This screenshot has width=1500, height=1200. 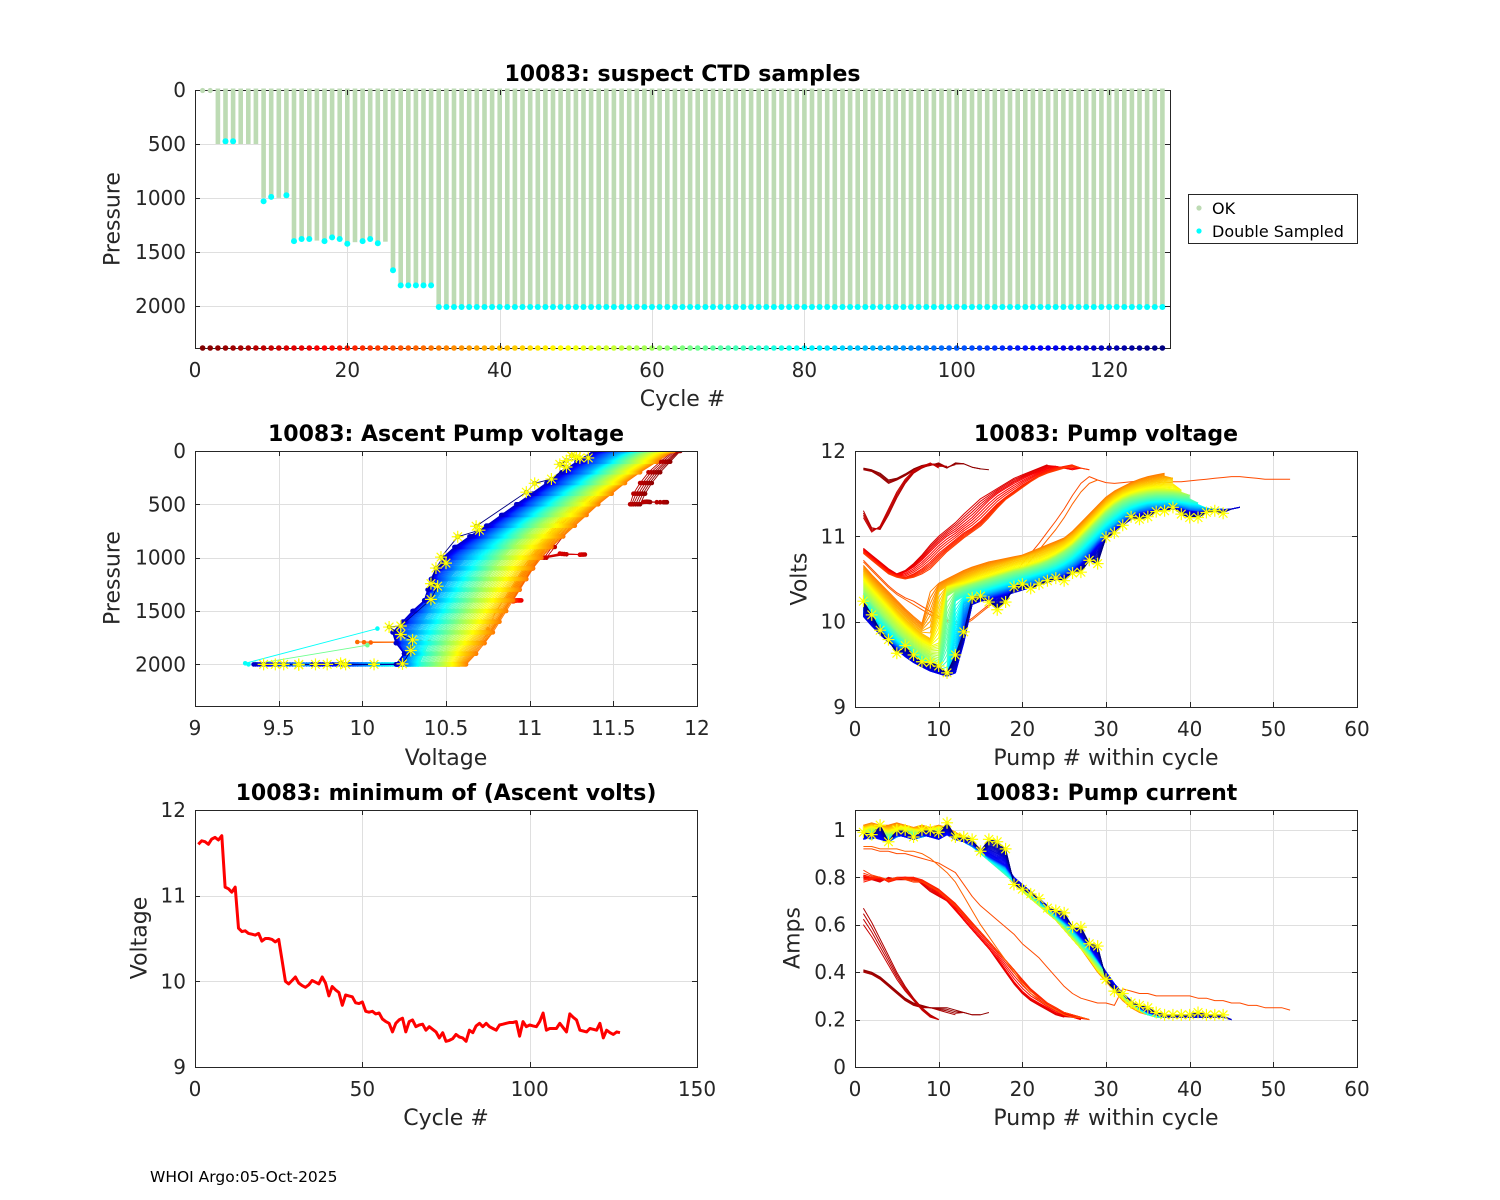 I want to click on x-tick-label: 120, so click(x=1109, y=370).